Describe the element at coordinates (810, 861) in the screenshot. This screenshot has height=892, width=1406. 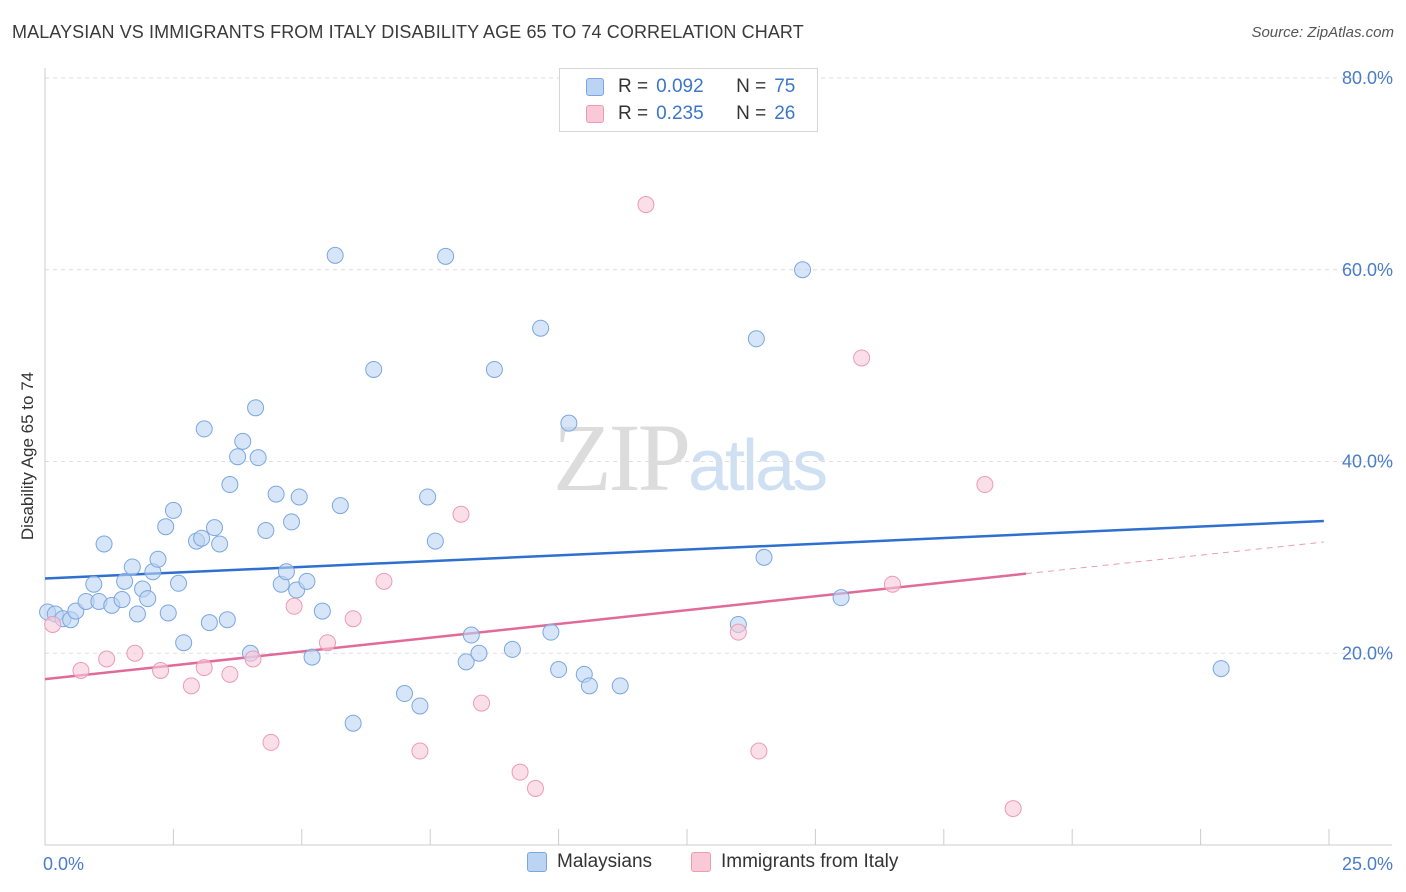
I see `bottom-italy-label: Immigrants from Italy` at that location.